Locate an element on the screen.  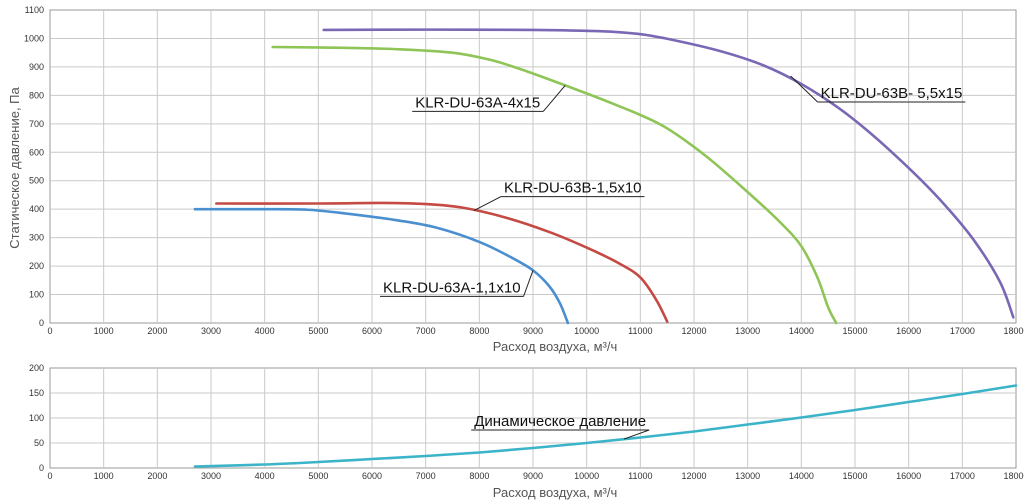
y-tick-label: 500 is located at coordinates (36, 181).